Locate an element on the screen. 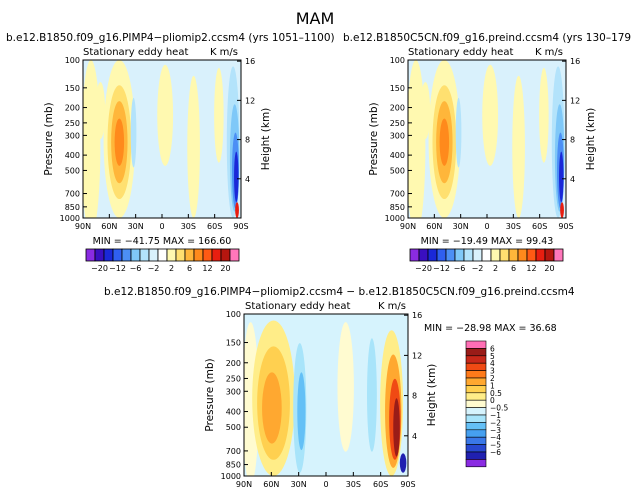 This screenshot has width=631, height=493. x-tick-label: 0 is located at coordinates (325, 484).